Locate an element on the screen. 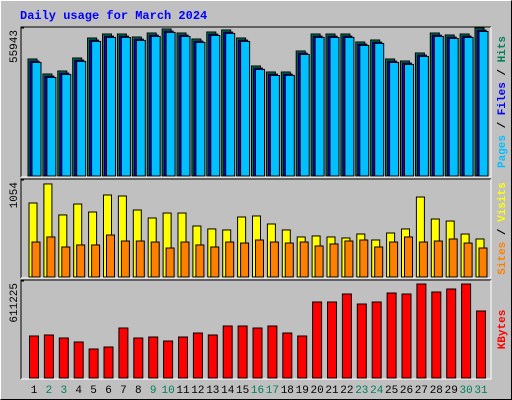 Image resolution: width=512 pixels, height=400 pixels. legend-entry: Sites is located at coordinates (503, 258).